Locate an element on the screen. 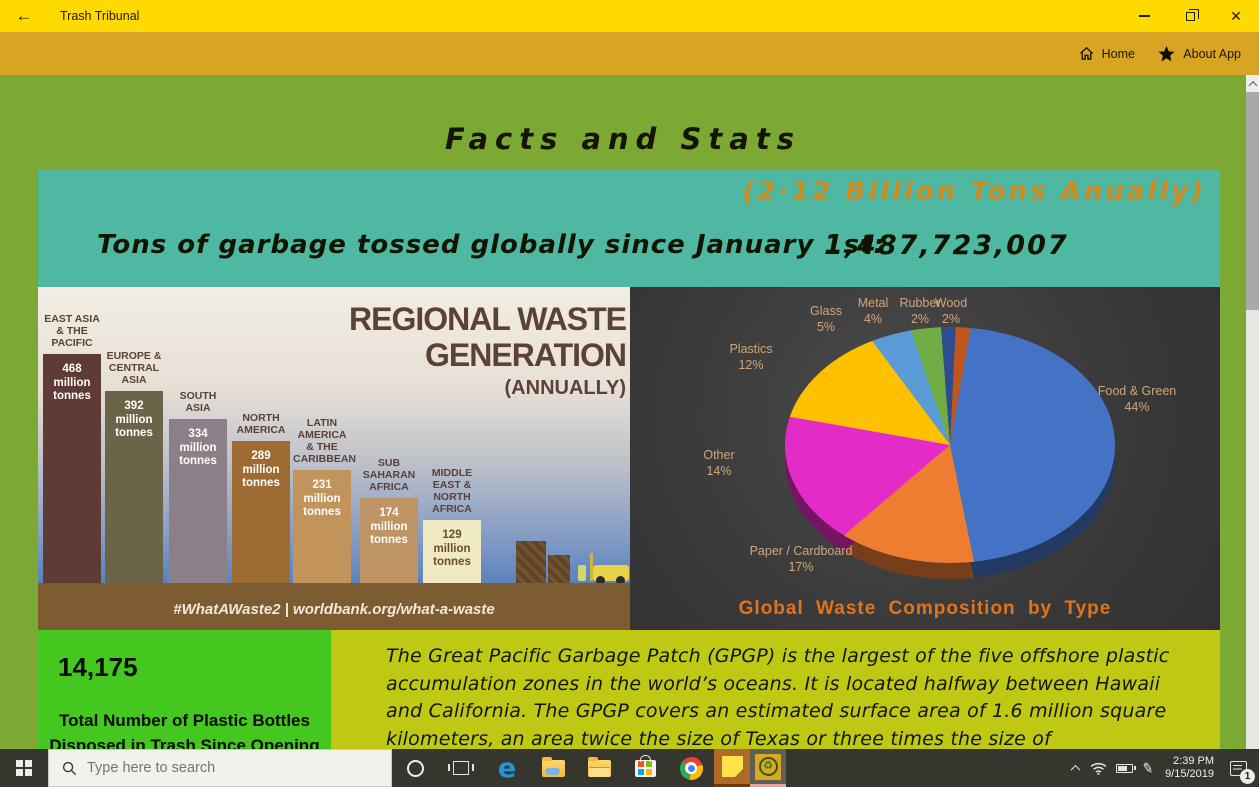  bottle-count: 14,175 is located at coordinates (98, 667).